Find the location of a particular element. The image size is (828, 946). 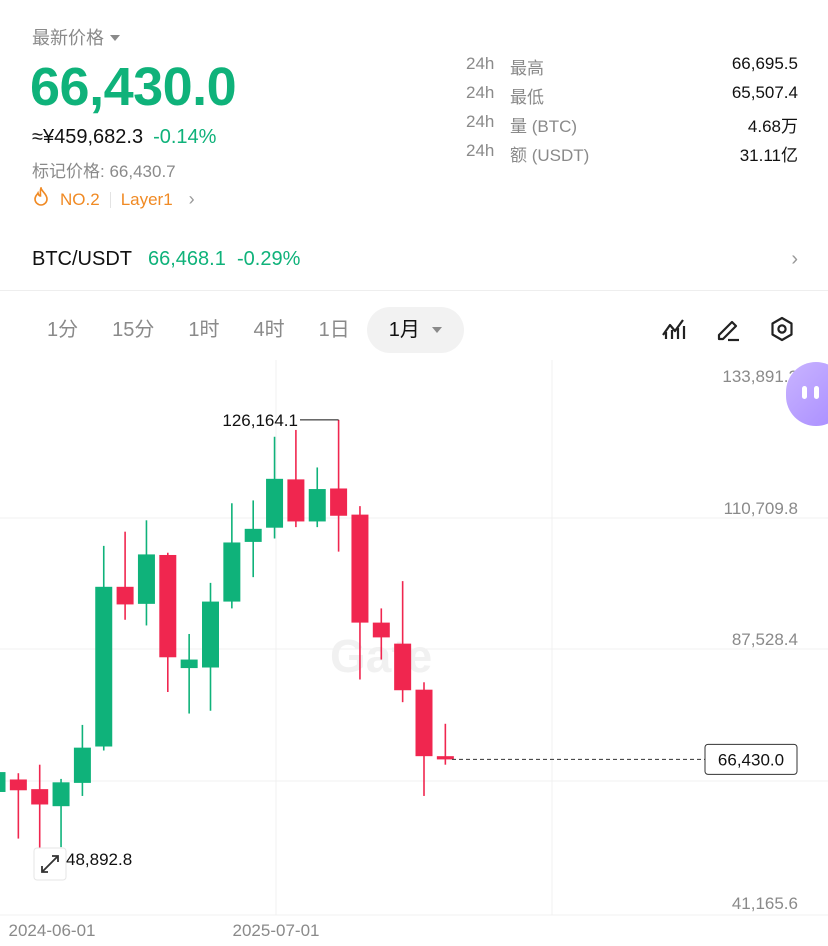

tag-divider is located at coordinates (110, 199).